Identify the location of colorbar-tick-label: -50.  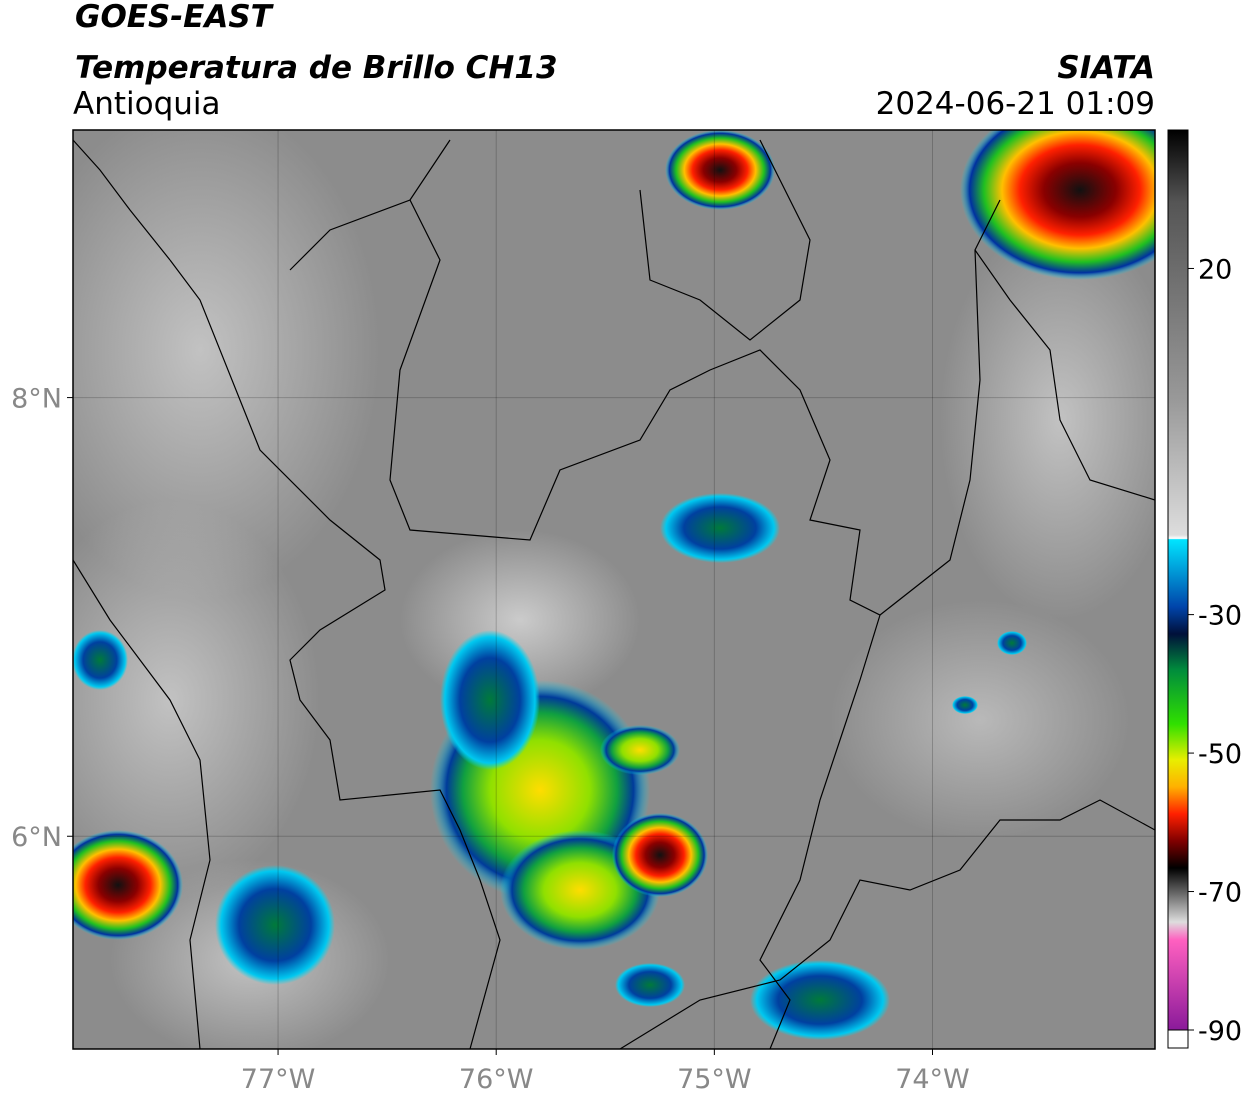
(1220, 754).